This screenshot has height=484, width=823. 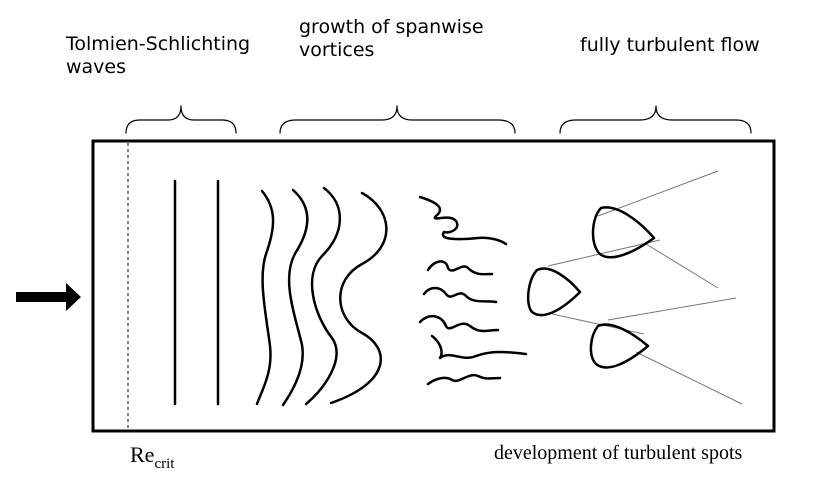 I want to click on re-crit-main: Re, so click(x=142, y=454).